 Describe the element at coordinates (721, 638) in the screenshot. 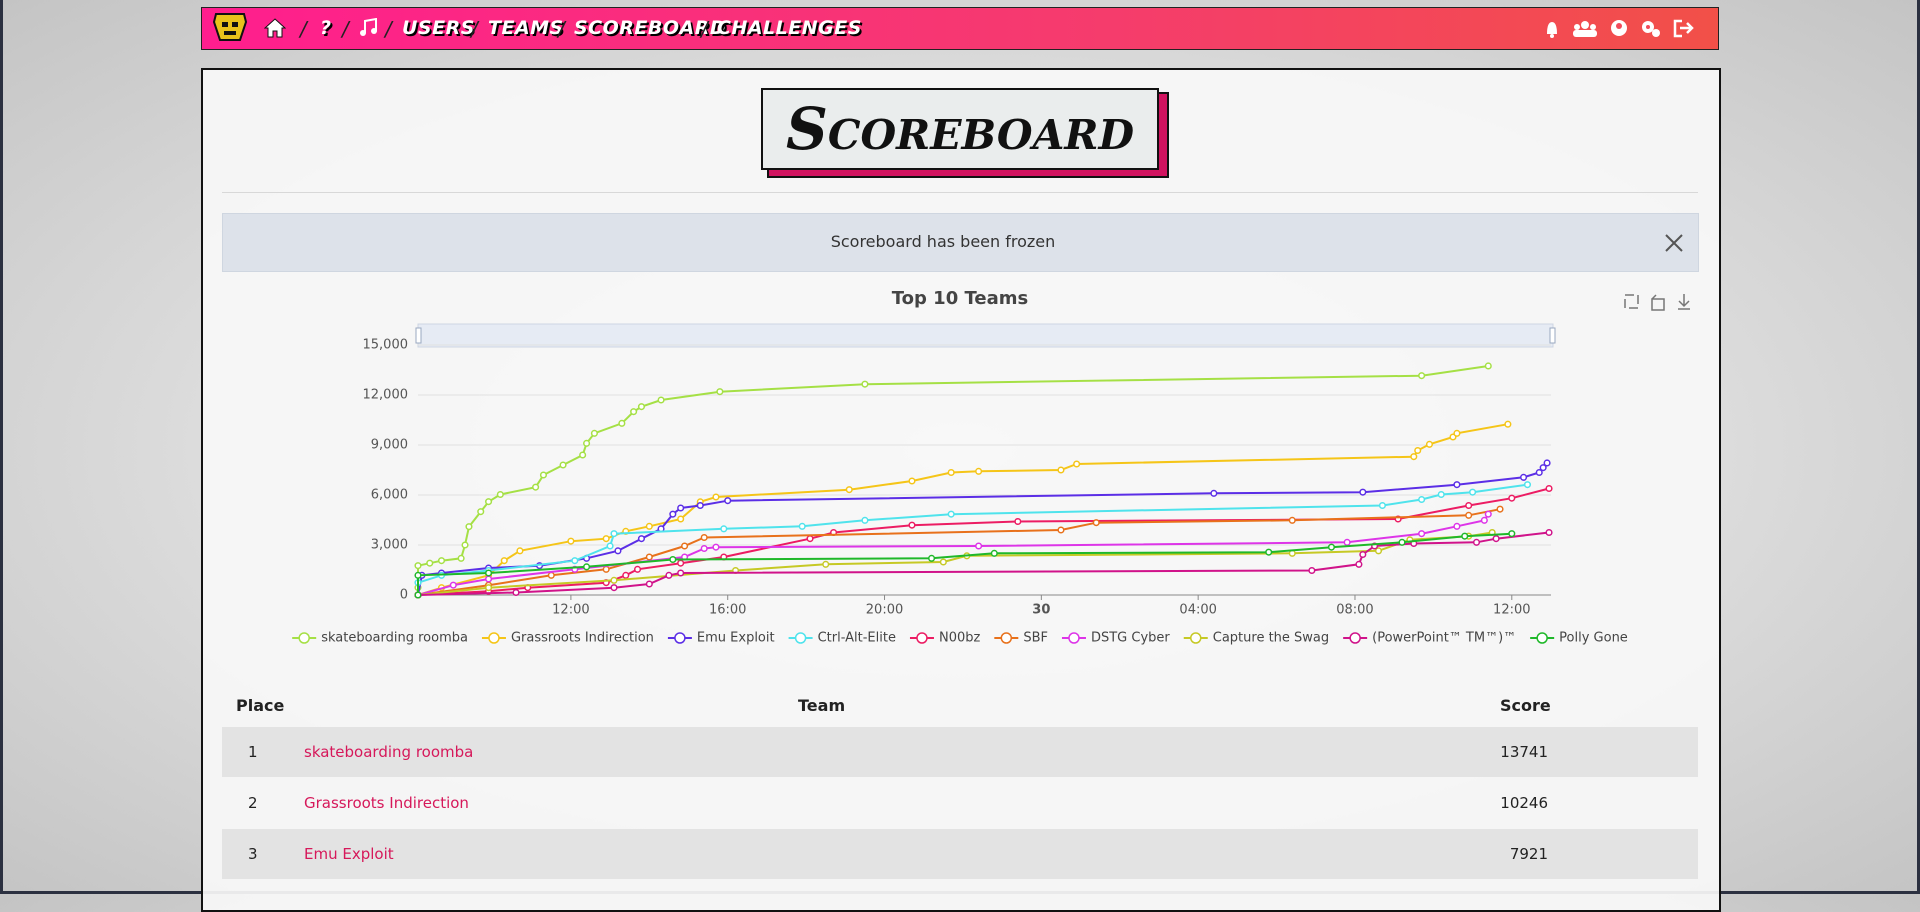

I see `legend-item: Emu Exploit` at that location.